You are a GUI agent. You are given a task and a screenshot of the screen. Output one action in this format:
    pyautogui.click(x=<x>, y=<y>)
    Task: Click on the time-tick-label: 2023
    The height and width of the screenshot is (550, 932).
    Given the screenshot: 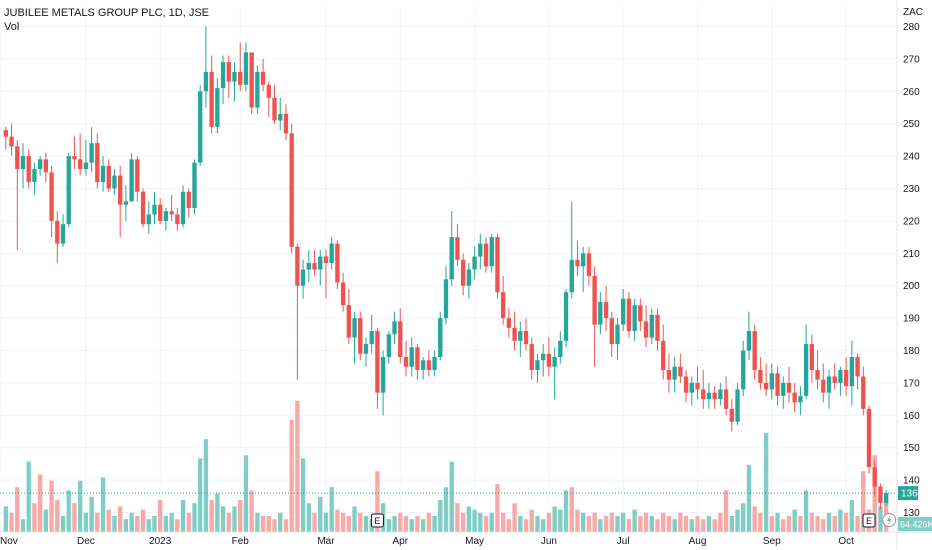 What is the action you would take?
    pyautogui.click(x=160, y=541)
    